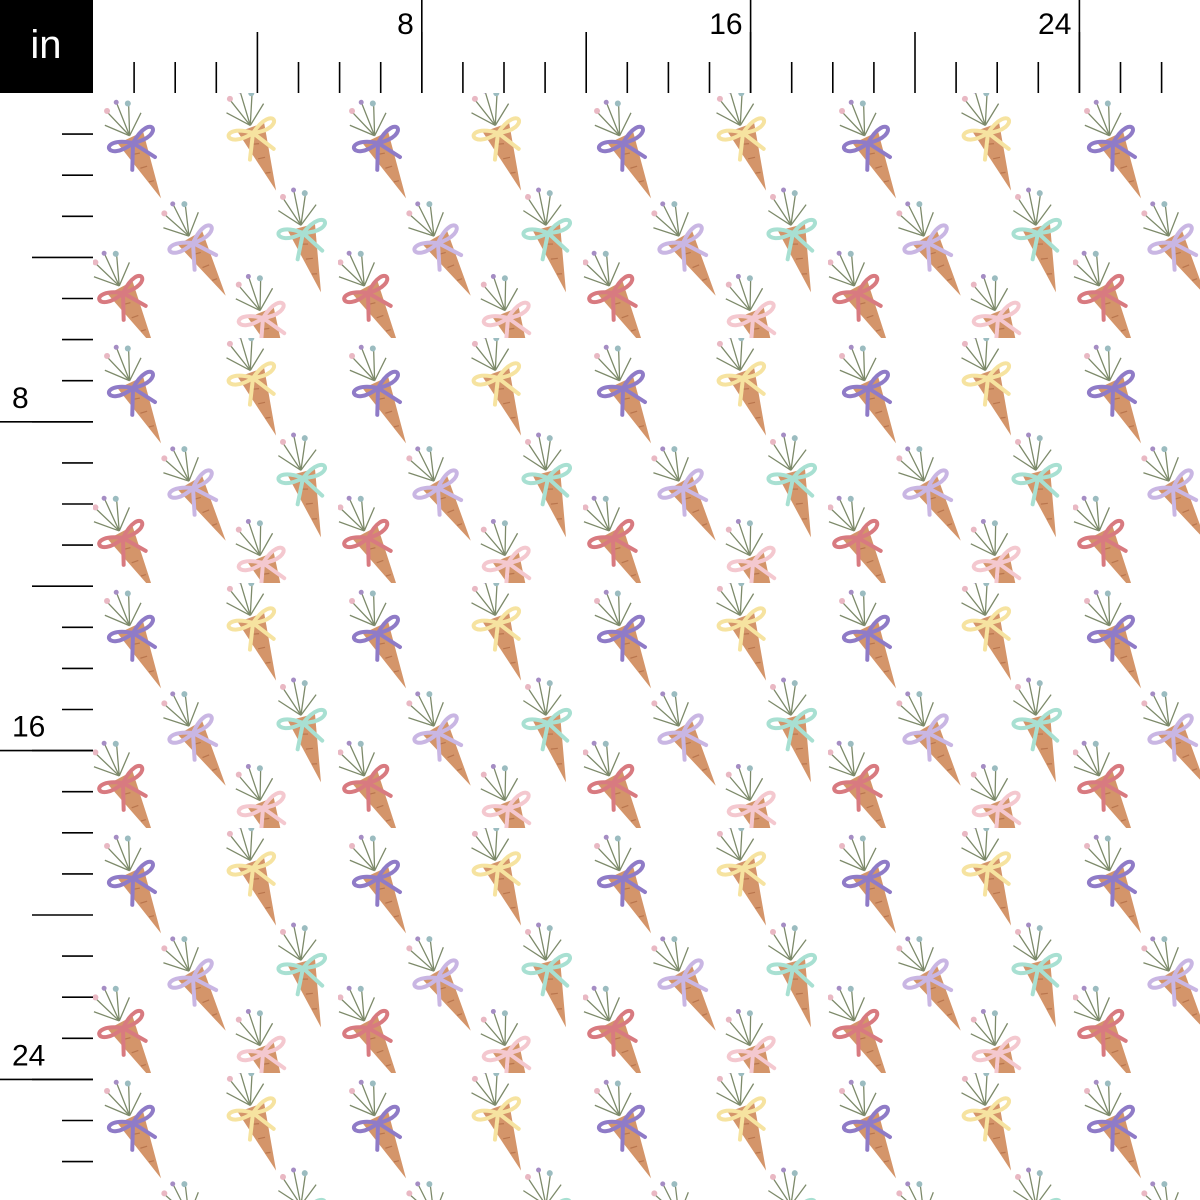 The width and height of the screenshot is (1200, 1200). I want to click on unit-label: in, so click(45, 45).